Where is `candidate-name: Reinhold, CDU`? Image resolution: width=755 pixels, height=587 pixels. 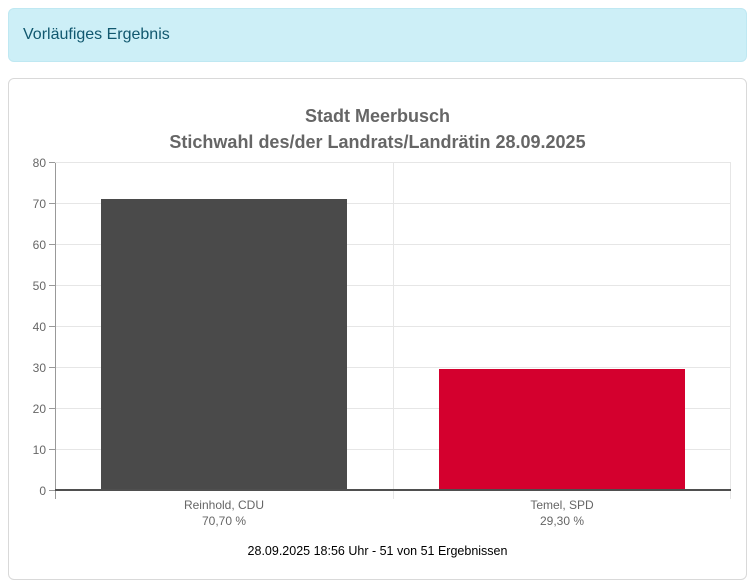 candidate-name: Reinhold, CDU is located at coordinates (224, 505).